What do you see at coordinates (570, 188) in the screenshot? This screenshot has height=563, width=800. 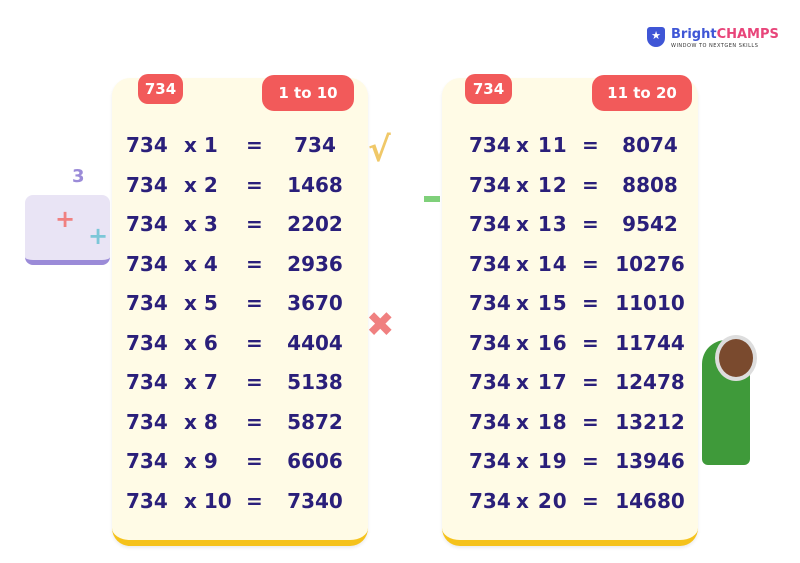 I see `table-row: 734 x 12 = 8808` at bounding box center [570, 188].